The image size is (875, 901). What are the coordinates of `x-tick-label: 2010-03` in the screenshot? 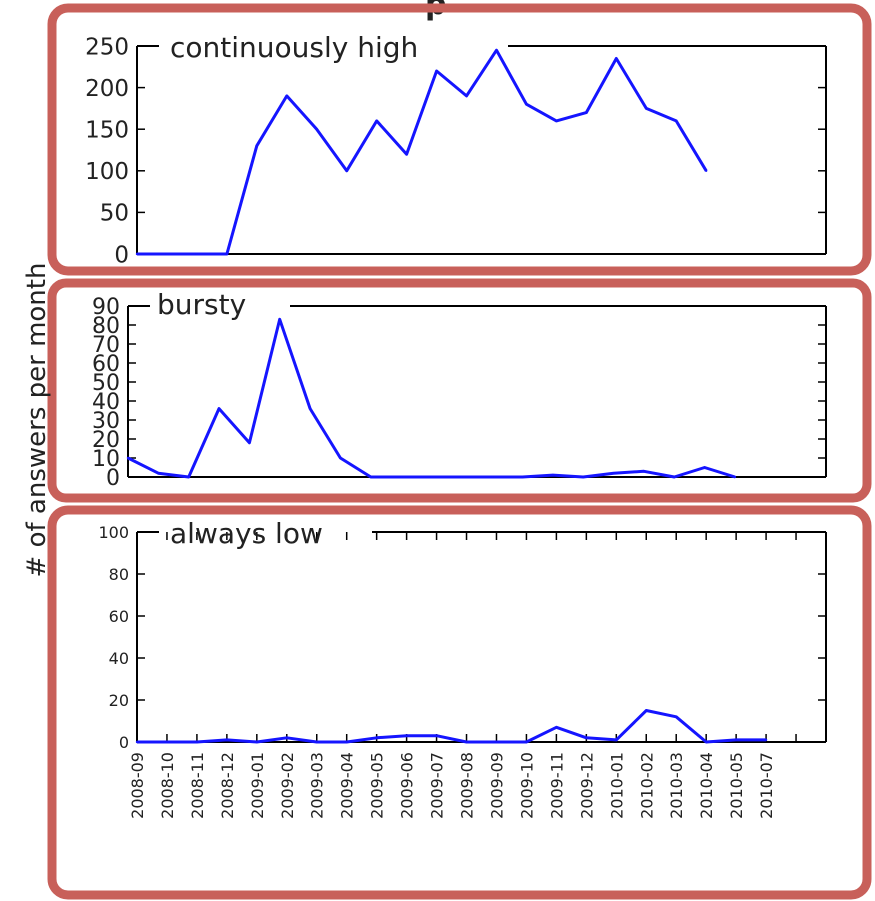 It's located at (676, 785).